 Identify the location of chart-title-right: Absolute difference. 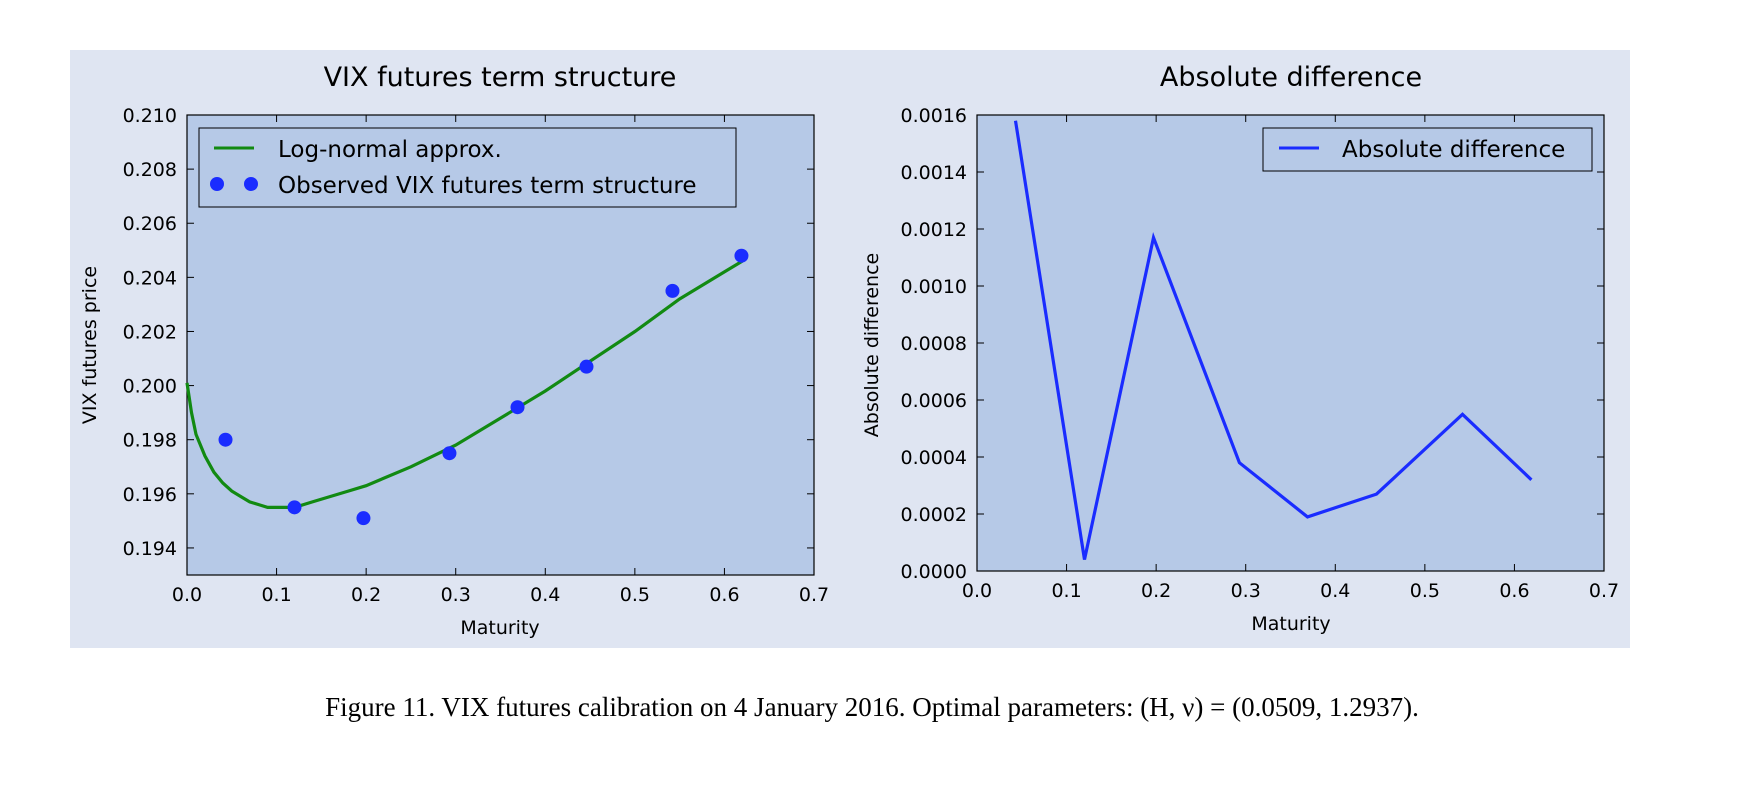
(1291, 77).